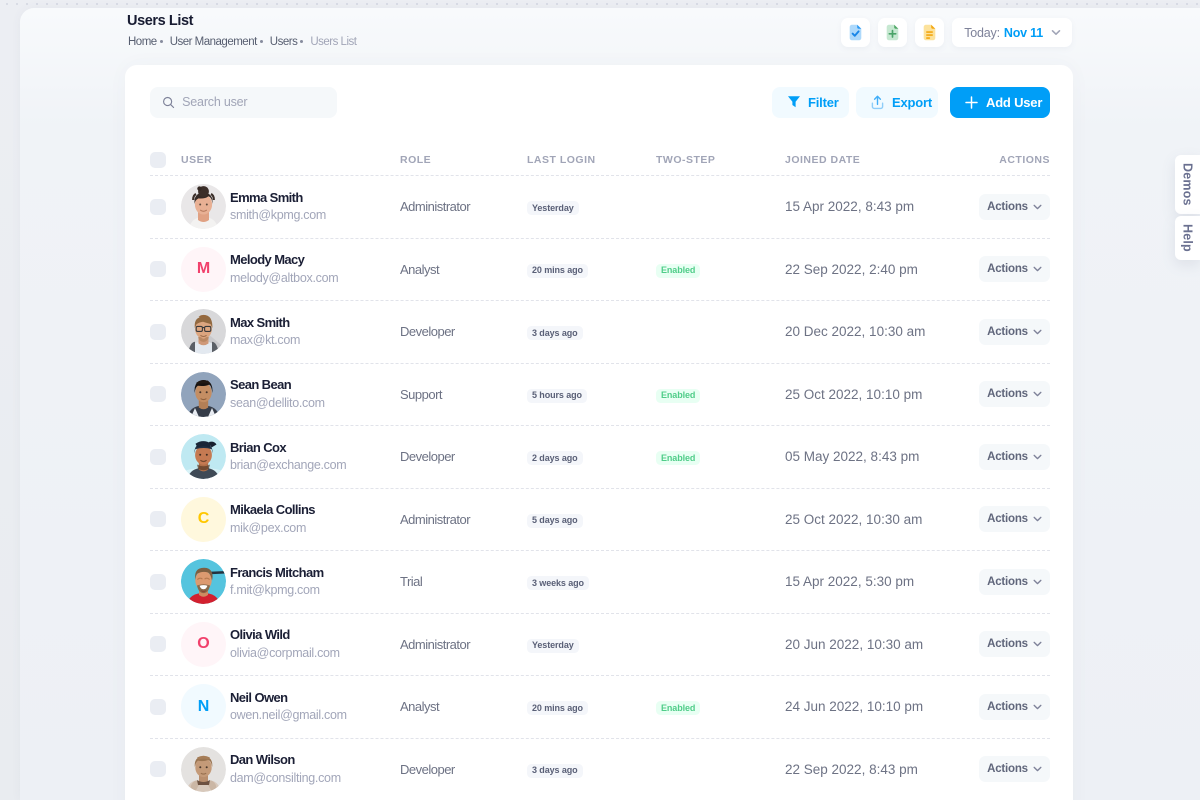 The width and height of the screenshot is (1200, 800). What do you see at coordinates (203, 519) in the screenshot?
I see `user-avatar-initial: C` at bounding box center [203, 519].